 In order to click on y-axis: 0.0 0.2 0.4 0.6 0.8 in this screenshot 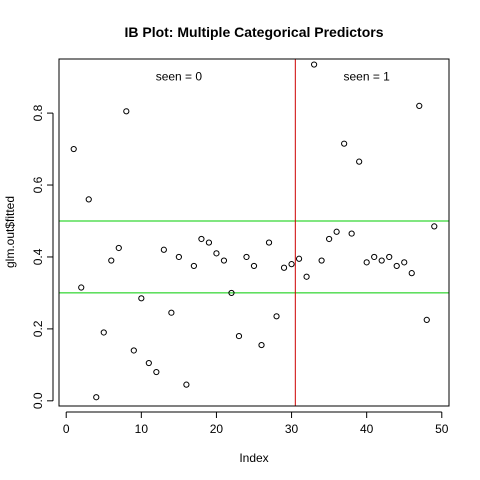, I will do `click(42, 256)`.